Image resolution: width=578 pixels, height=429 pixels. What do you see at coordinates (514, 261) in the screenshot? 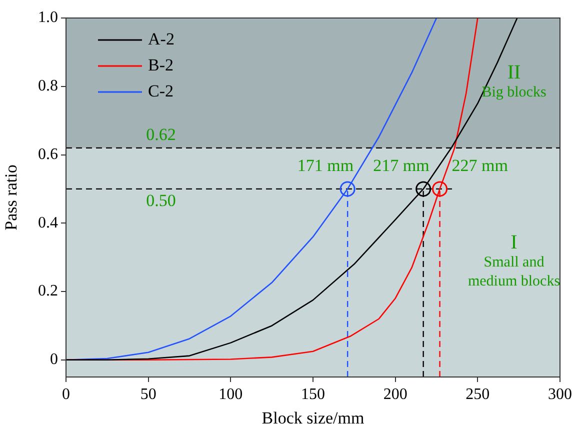
I see `band-label: I Small and medium blocks` at bounding box center [514, 261].